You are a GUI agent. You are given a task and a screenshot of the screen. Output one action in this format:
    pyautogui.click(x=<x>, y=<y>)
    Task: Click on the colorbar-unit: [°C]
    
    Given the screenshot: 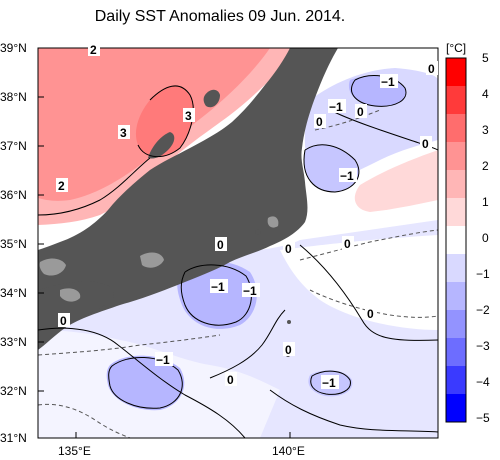 What is the action you would take?
    pyautogui.click(x=456, y=48)
    